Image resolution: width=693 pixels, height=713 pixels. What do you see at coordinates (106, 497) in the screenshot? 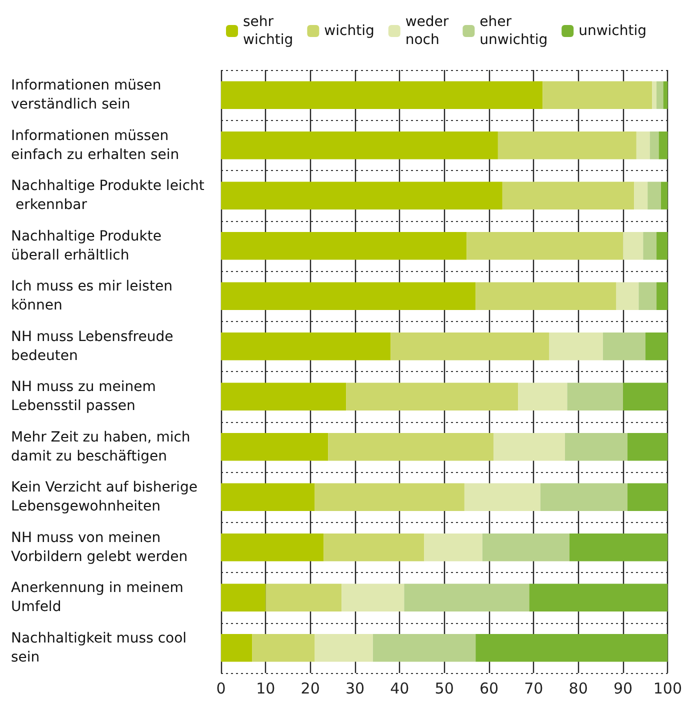
I see `y-tick-label: Kein Verzicht auf bisherige Lebensgewohnheiten` at bounding box center [106, 497].